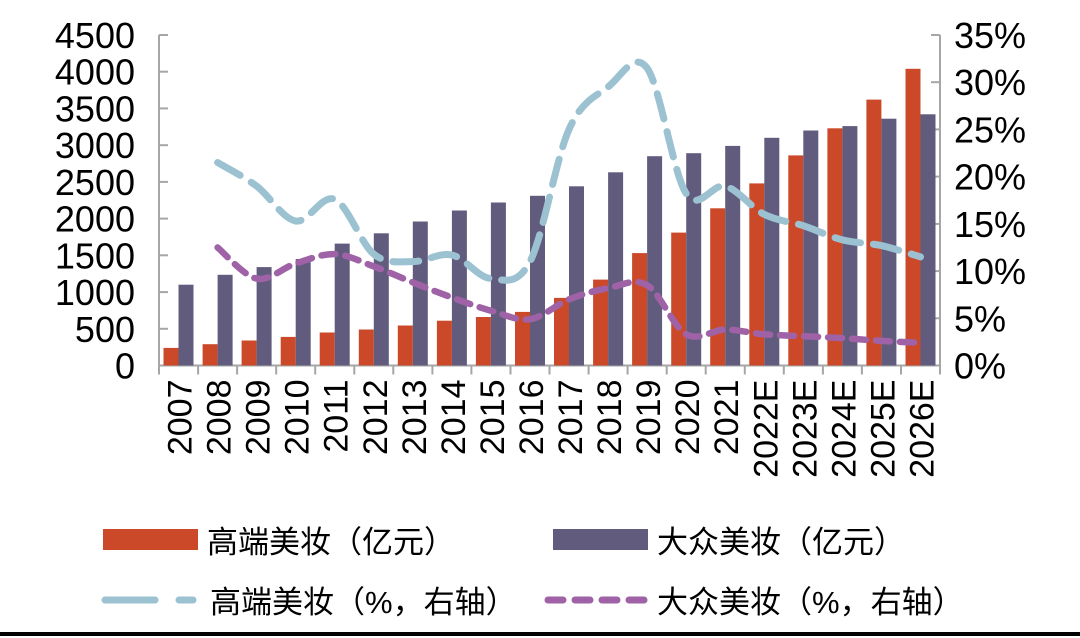 Image resolution: width=1080 pixels, height=638 pixels. What do you see at coordinates (125, 366) in the screenshot?
I see `left-axis-label: 0` at bounding box center [125, 366].